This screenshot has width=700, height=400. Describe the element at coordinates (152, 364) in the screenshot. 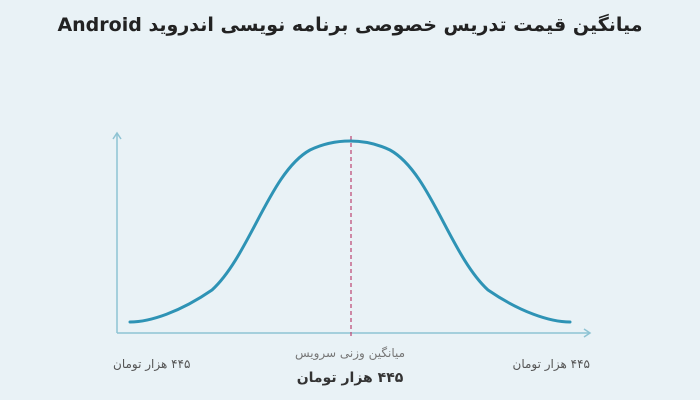

I see `x-tick-left: ۴۴۵ هزار تومان` at that location.